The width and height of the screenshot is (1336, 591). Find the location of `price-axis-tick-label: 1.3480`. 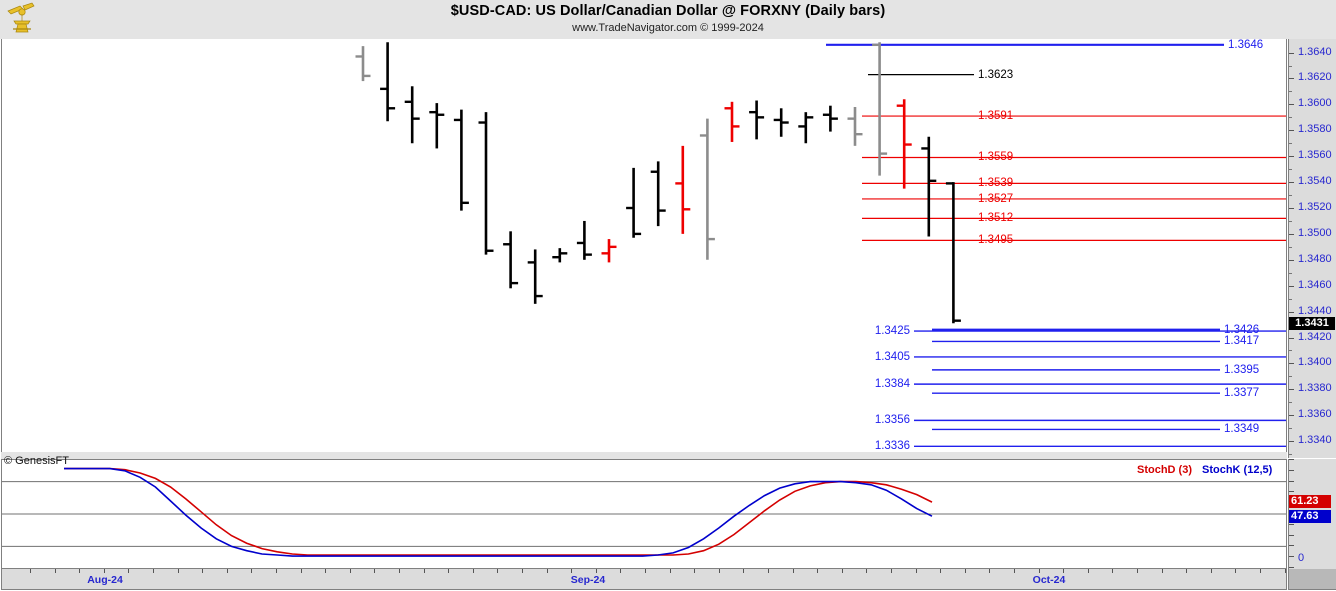

price-axis-tick-label: 1.3480 is located at coordinates (1315, 258).